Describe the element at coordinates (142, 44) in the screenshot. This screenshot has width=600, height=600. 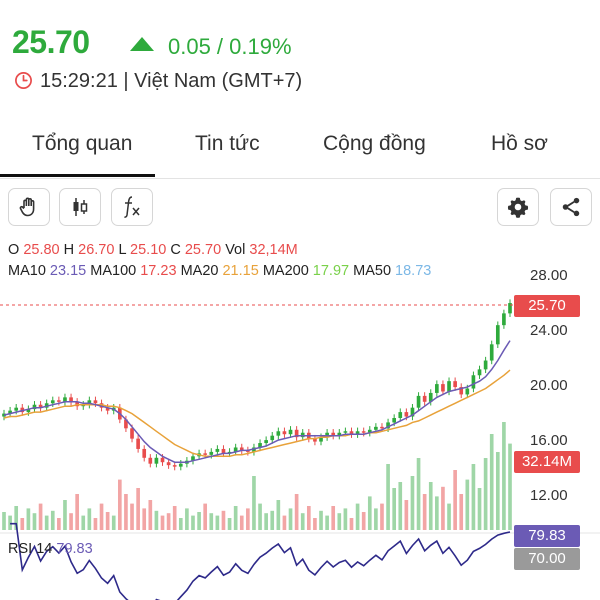
I see `up-triangle-icon` at that location.